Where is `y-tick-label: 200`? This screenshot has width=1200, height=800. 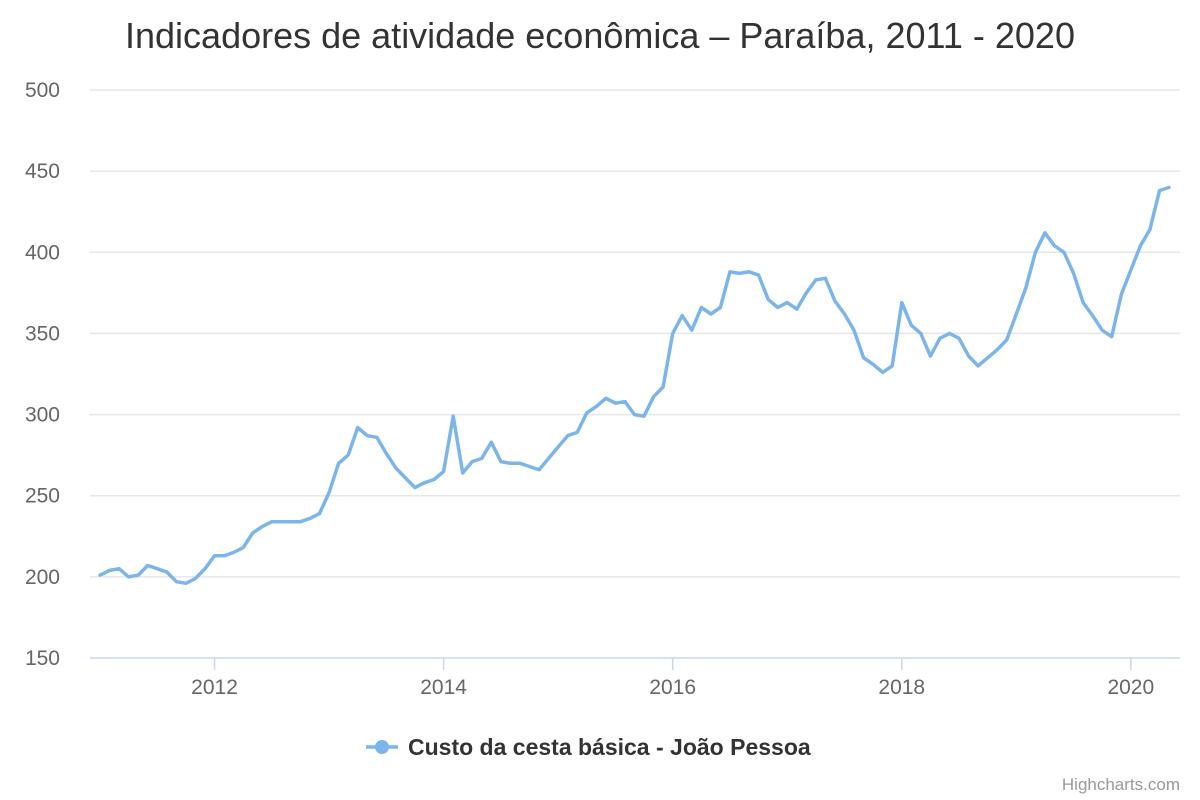 y-tick-label: 200 is located at coordinates (42, 577).